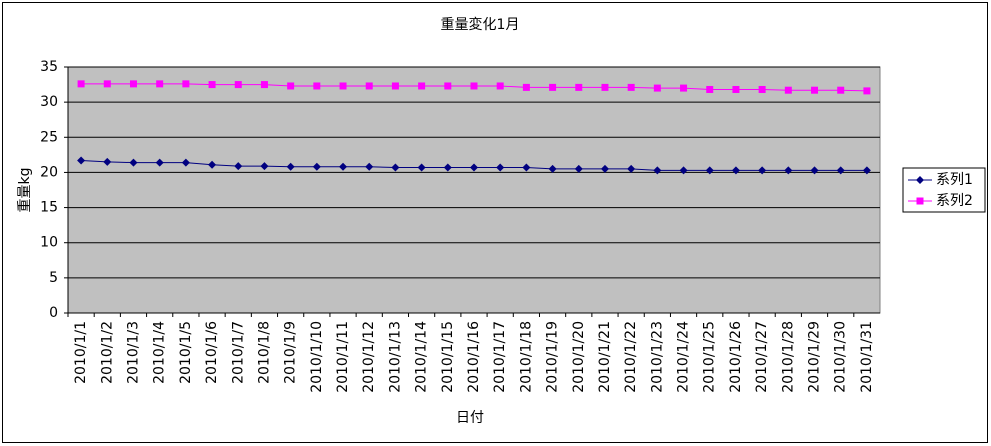  I want to click on x-tick-label: 2010/1/18, so click(526, 357).